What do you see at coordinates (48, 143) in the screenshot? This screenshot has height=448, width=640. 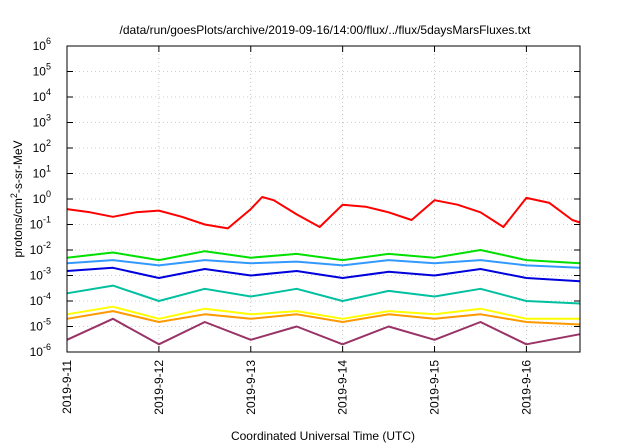 I see `y-tick-label-exponent: 2` at bounding box center [48, 143].